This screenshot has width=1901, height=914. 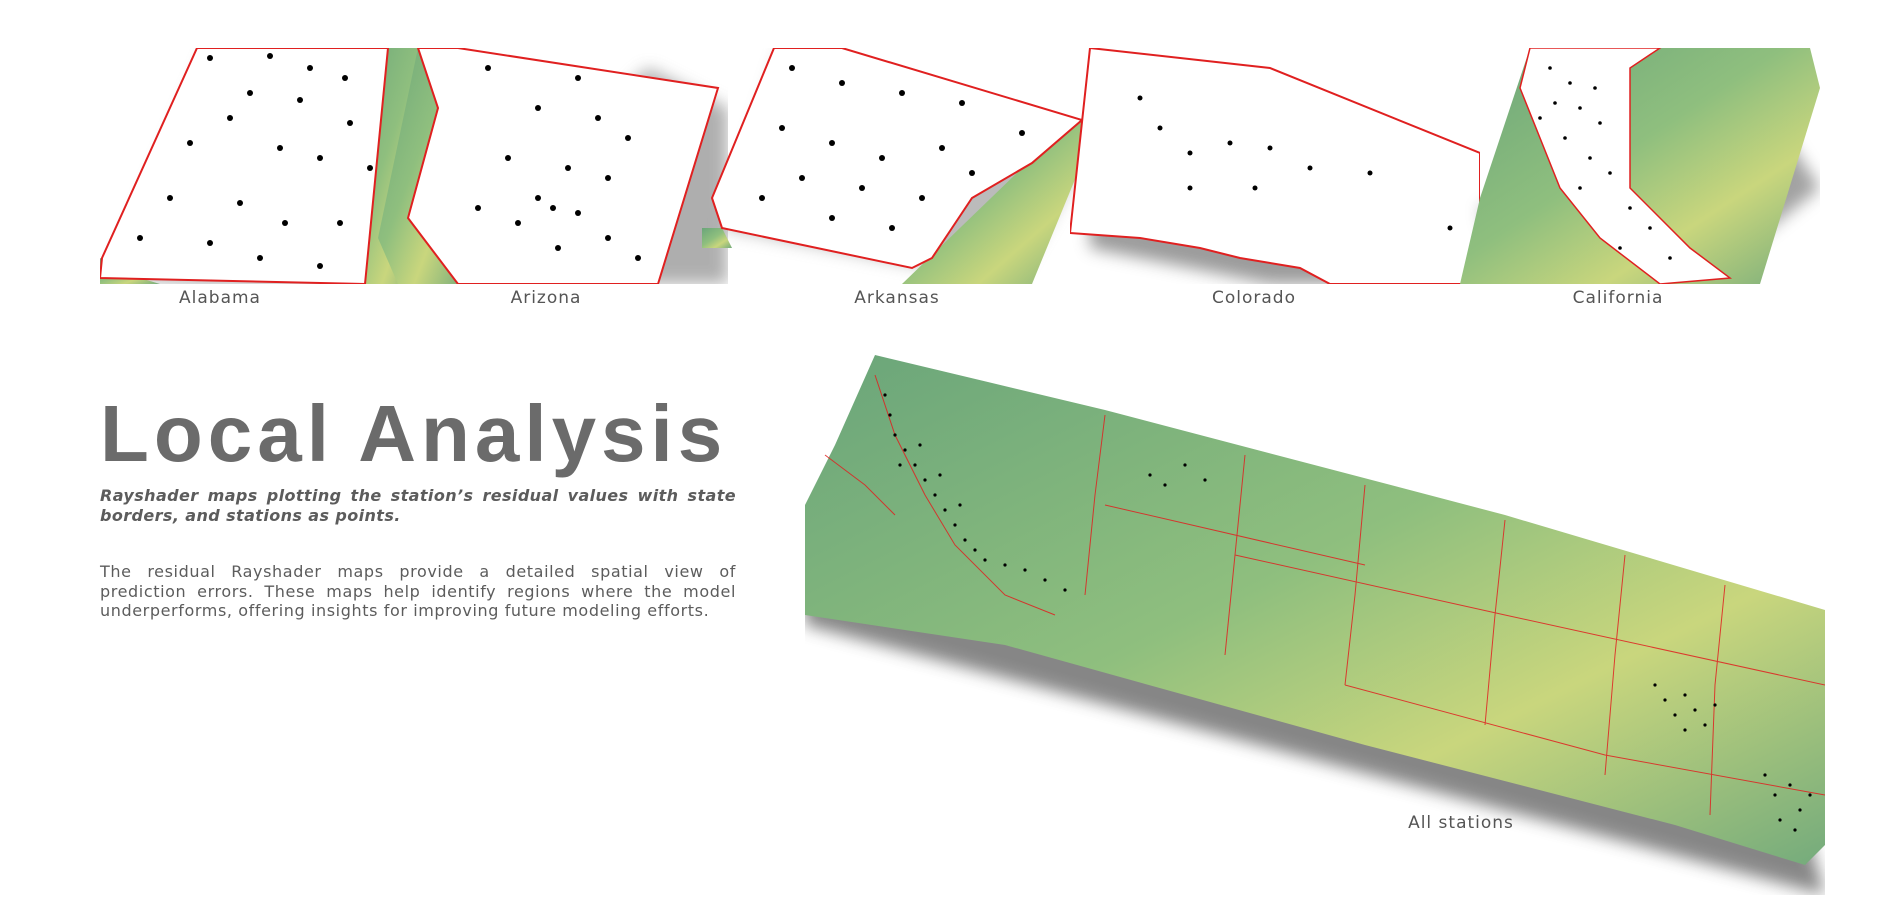 I want to click on map-label-alabama: Alabama, so click(x=220, y=298).